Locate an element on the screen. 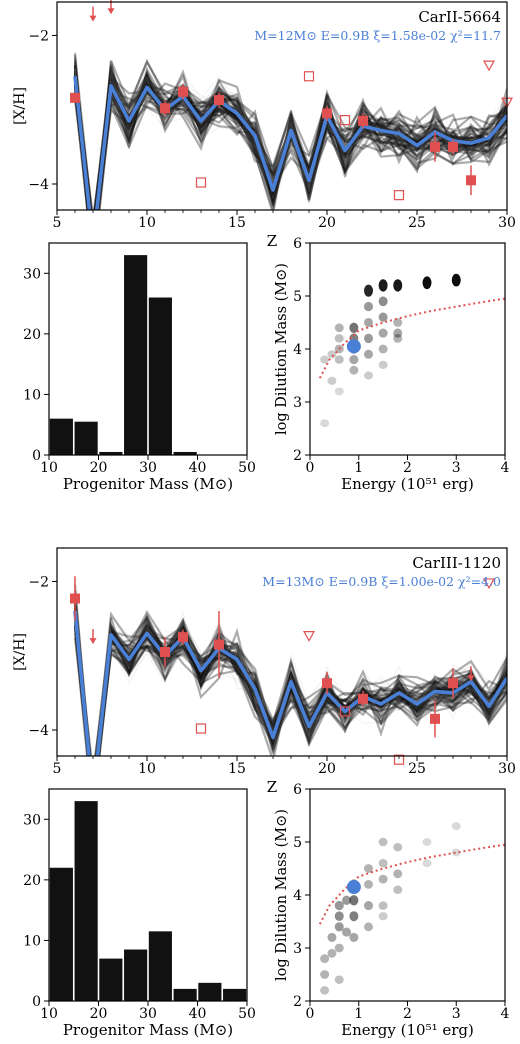 The height and width of the screenshot is (1044, 520). star-name: CarII-5664 is located at coordinates (459, 17).